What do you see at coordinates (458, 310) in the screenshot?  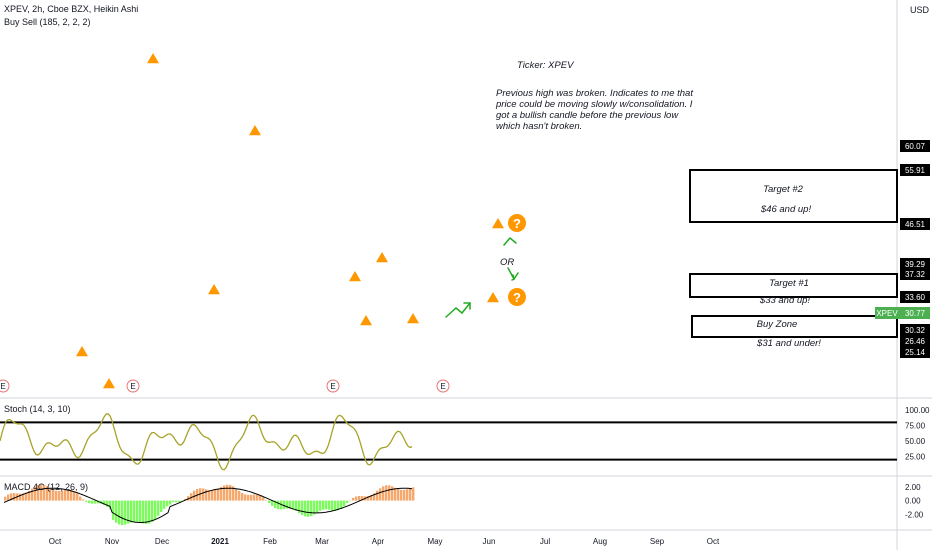 I see `projection-arrow` at bounding box center [458, 310].